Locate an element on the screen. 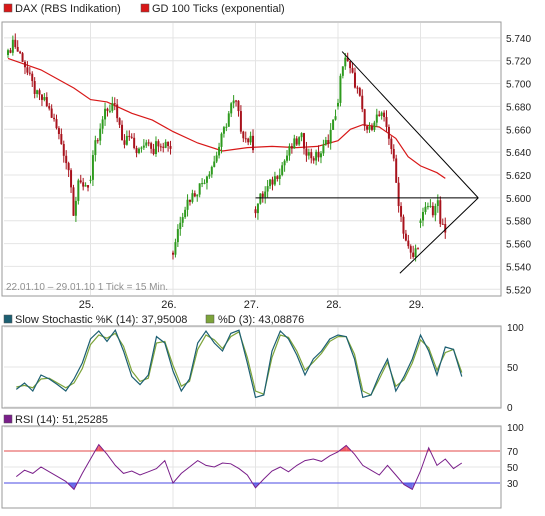 The height and width of the screenshot is (516, 545). legend-swatch-stoch-d is located at coordinates (210, 319).